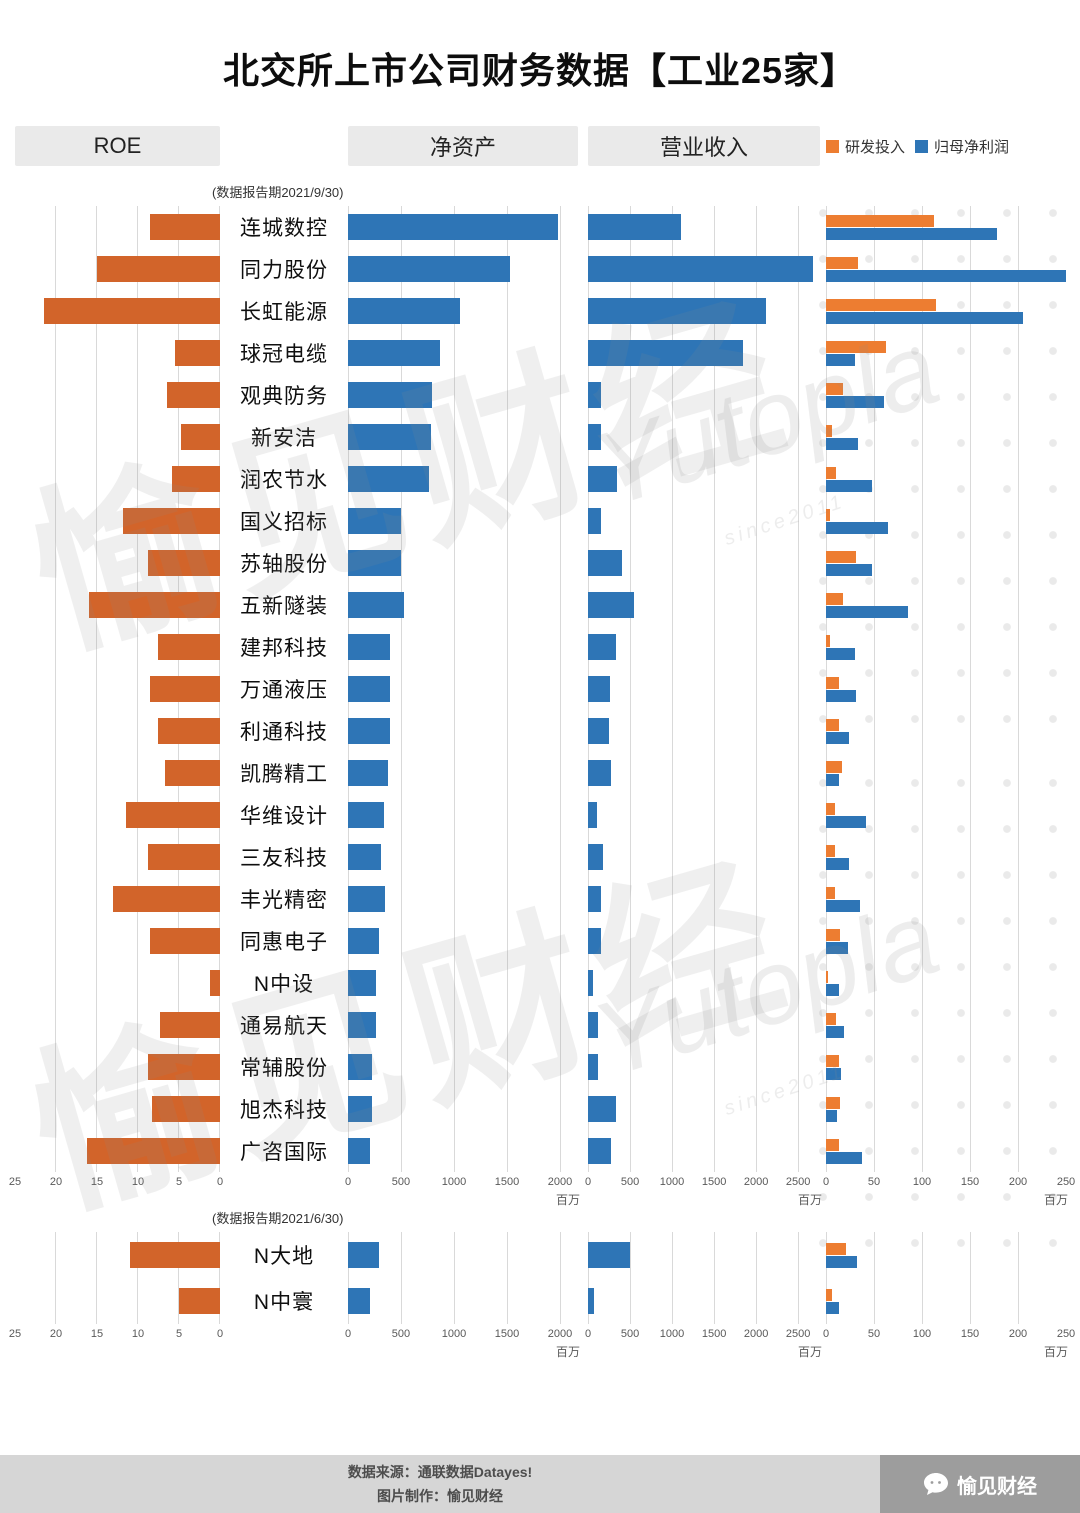 This screenshot has width=1080, height=1513. I want to click on revenue-axis: 0 500 1000 1500 2000 2500 百万, so click(703, 1190).